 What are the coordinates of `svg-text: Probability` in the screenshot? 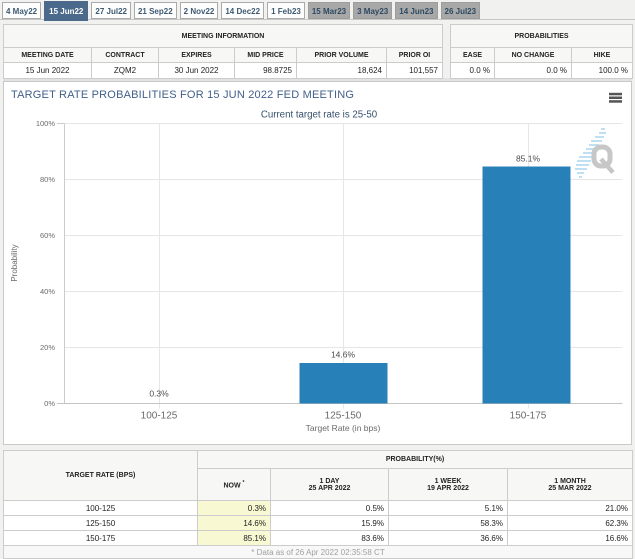 It's located at (14, 262).